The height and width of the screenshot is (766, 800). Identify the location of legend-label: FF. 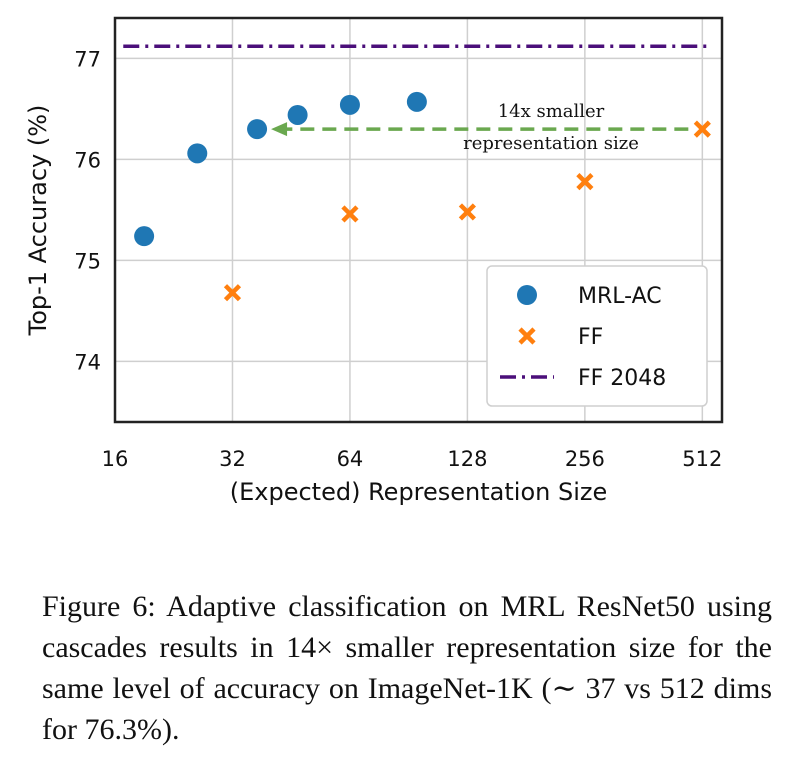
(590, 337).